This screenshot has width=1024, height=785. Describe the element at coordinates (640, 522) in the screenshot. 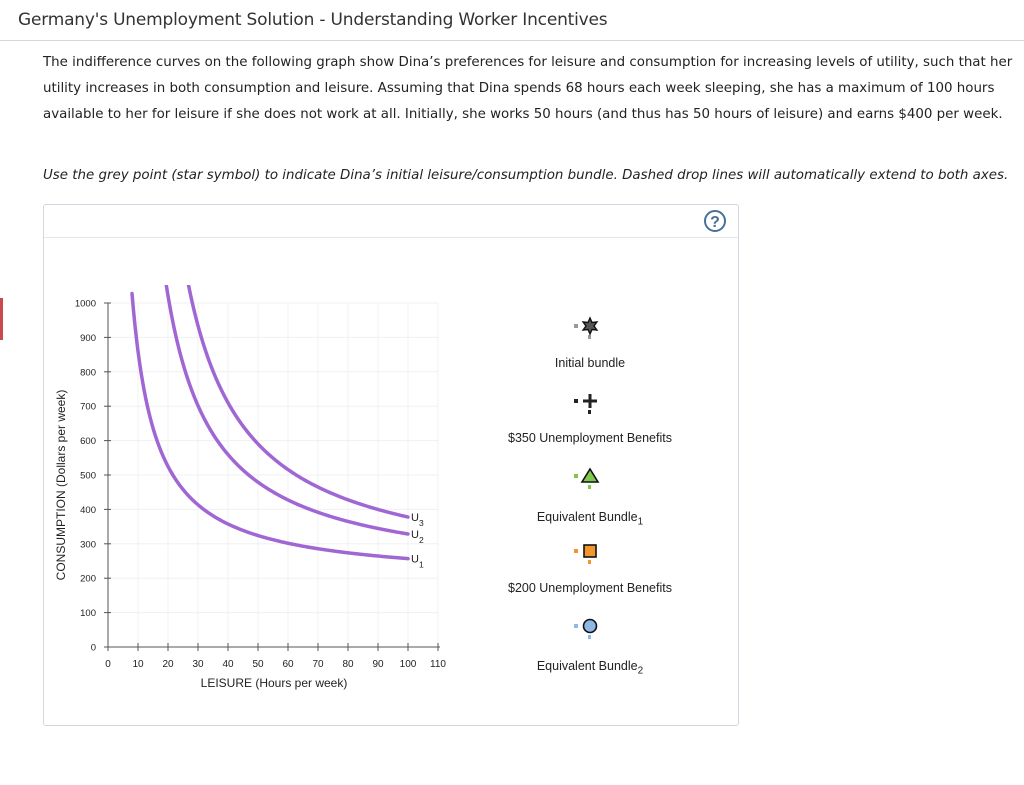

I see `legend-label-subscript: 1` at that location.